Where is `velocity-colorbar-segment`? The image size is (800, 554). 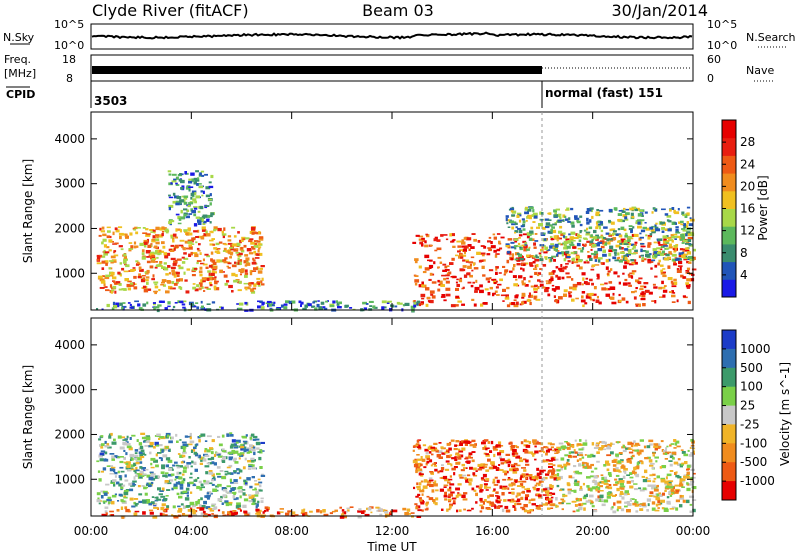
velocity-colorbar-segment is located at coordinates (729, 453).